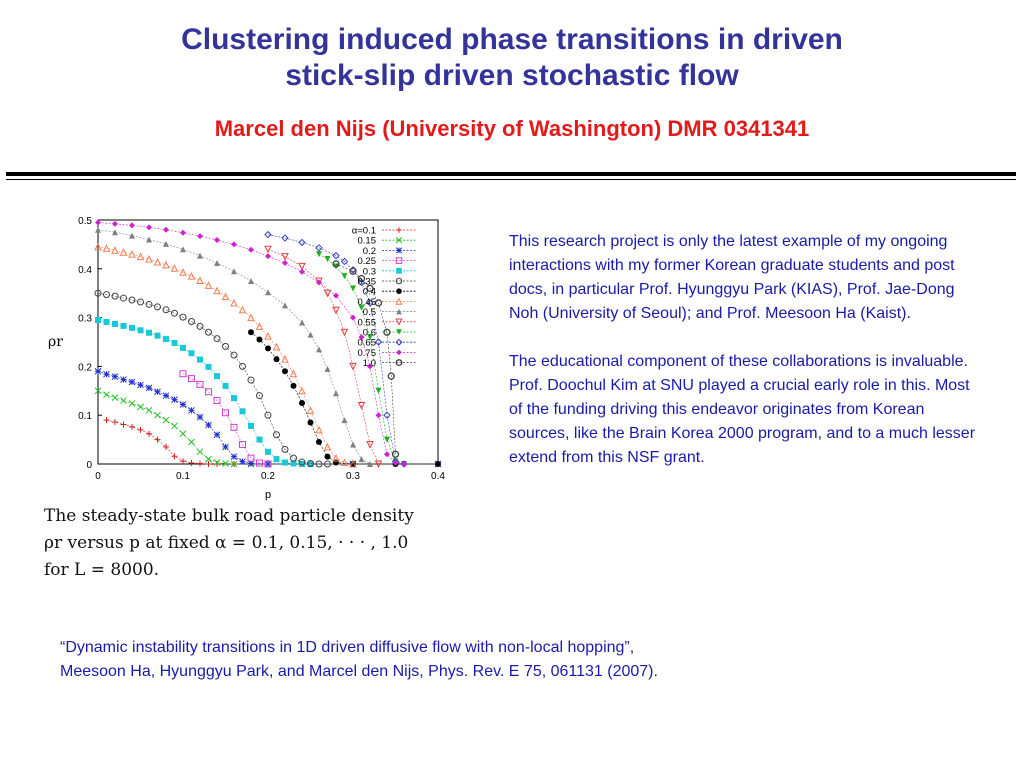 This screenshot has width=1024, height=768. Describe the element at coordinates (369, 312) in the screenshot. I see `legend-label: 0.5` at that location.